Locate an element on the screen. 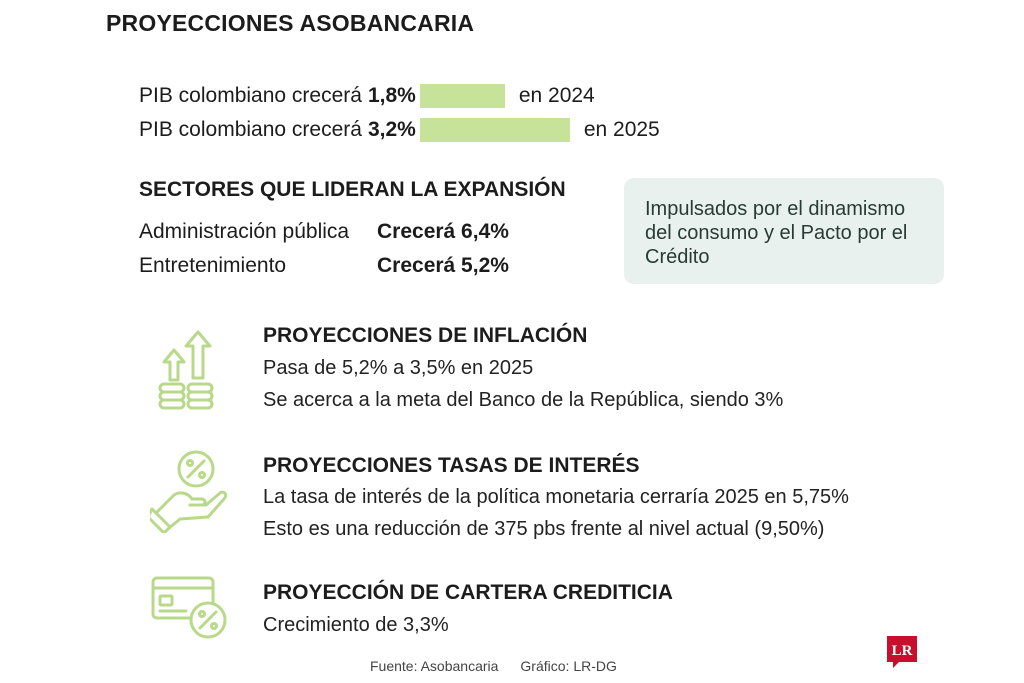 This screenshot has width=1024, height=683. sectors-title: SECTORES QUE LIDERAN LA EXPANSIÓN is located at coordinates (352, 189).